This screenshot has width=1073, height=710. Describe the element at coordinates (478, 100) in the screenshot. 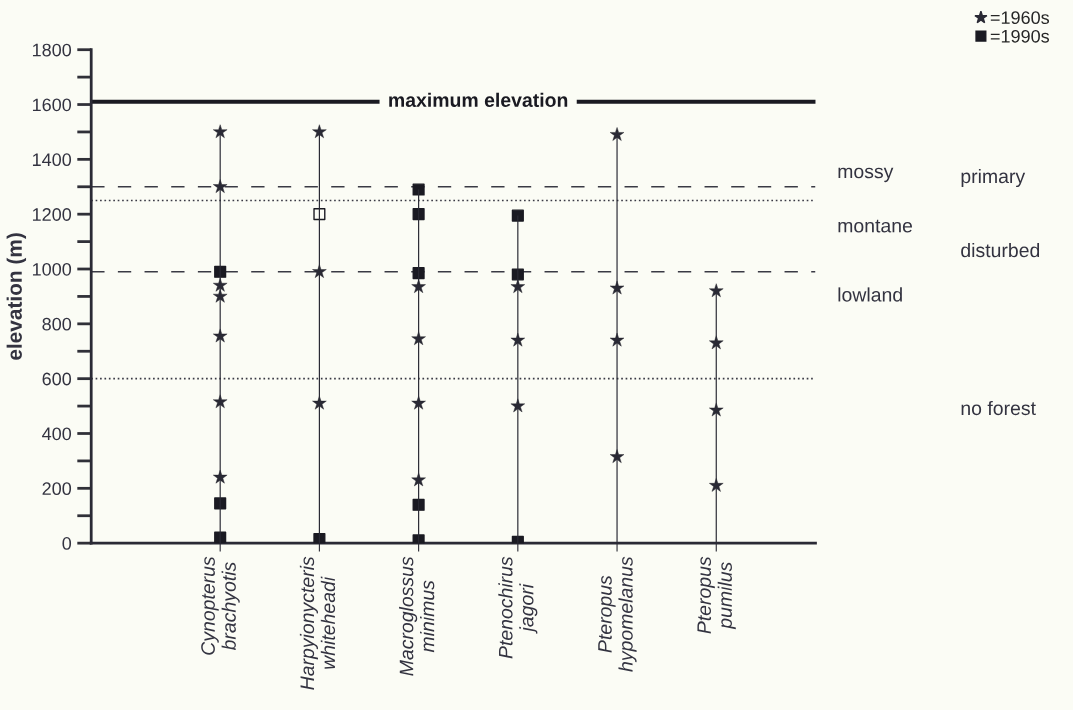

I see `ref-line-label: maximum elevation` at that location.